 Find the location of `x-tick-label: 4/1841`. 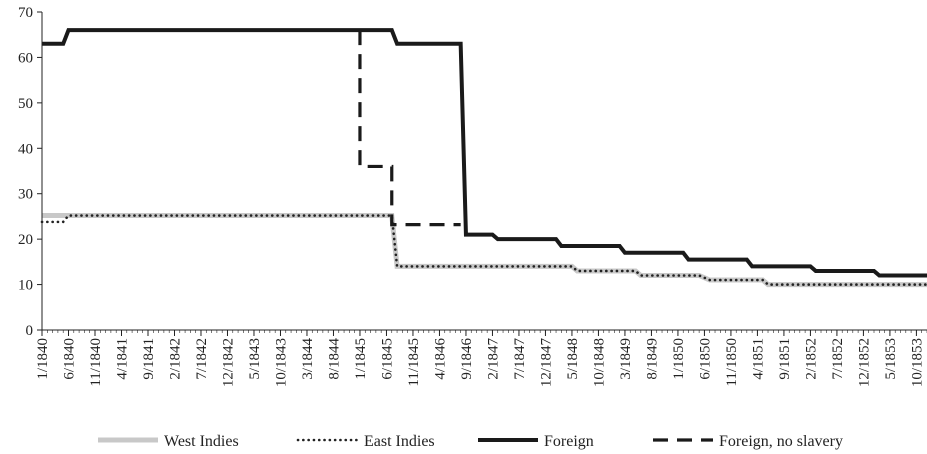

x-tick-label: 4/1841 is located at coordinates (122, 359).